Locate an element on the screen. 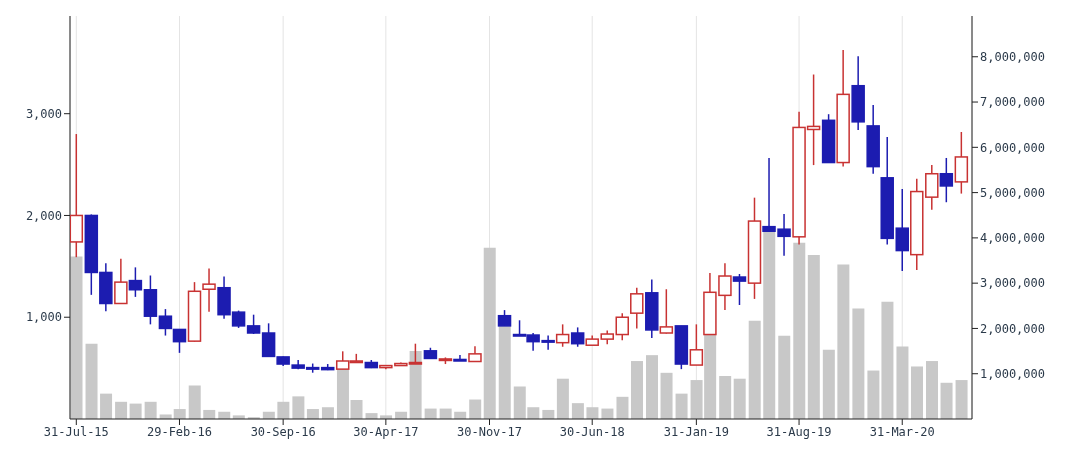 This screenshot has height=459, width=1070. y2-tick-label: 2,000,000 is located at coordinates (1013, 328).